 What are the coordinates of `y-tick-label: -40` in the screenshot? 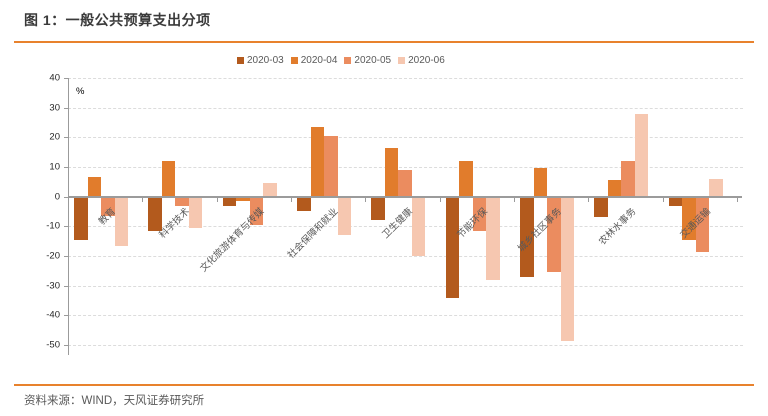 It's located at (53, 315).